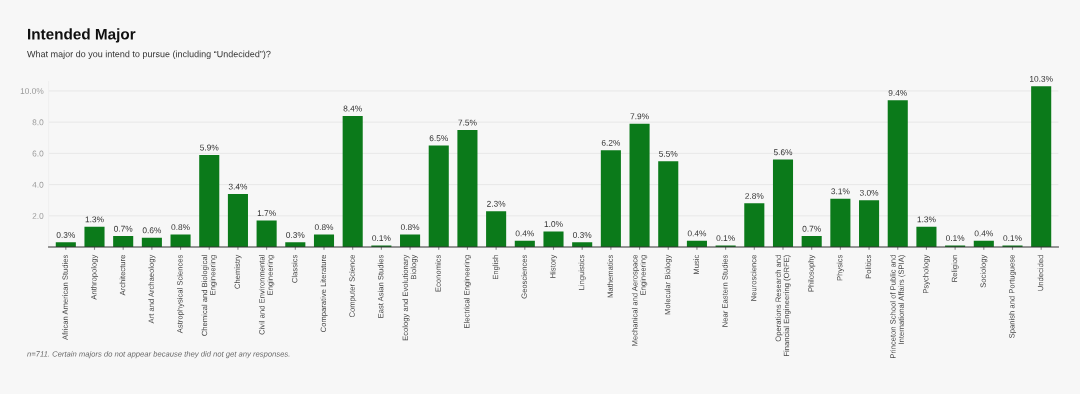 This screenshot has width=1080, height=394. I want to click on data-label: 2.3%, so click(496, 203).